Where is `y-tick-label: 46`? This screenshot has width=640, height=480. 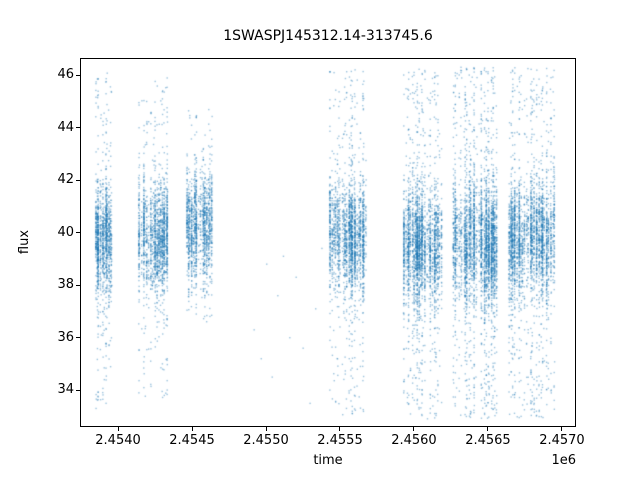
y-tick-label: 46 is located at coordinates (65, 75).